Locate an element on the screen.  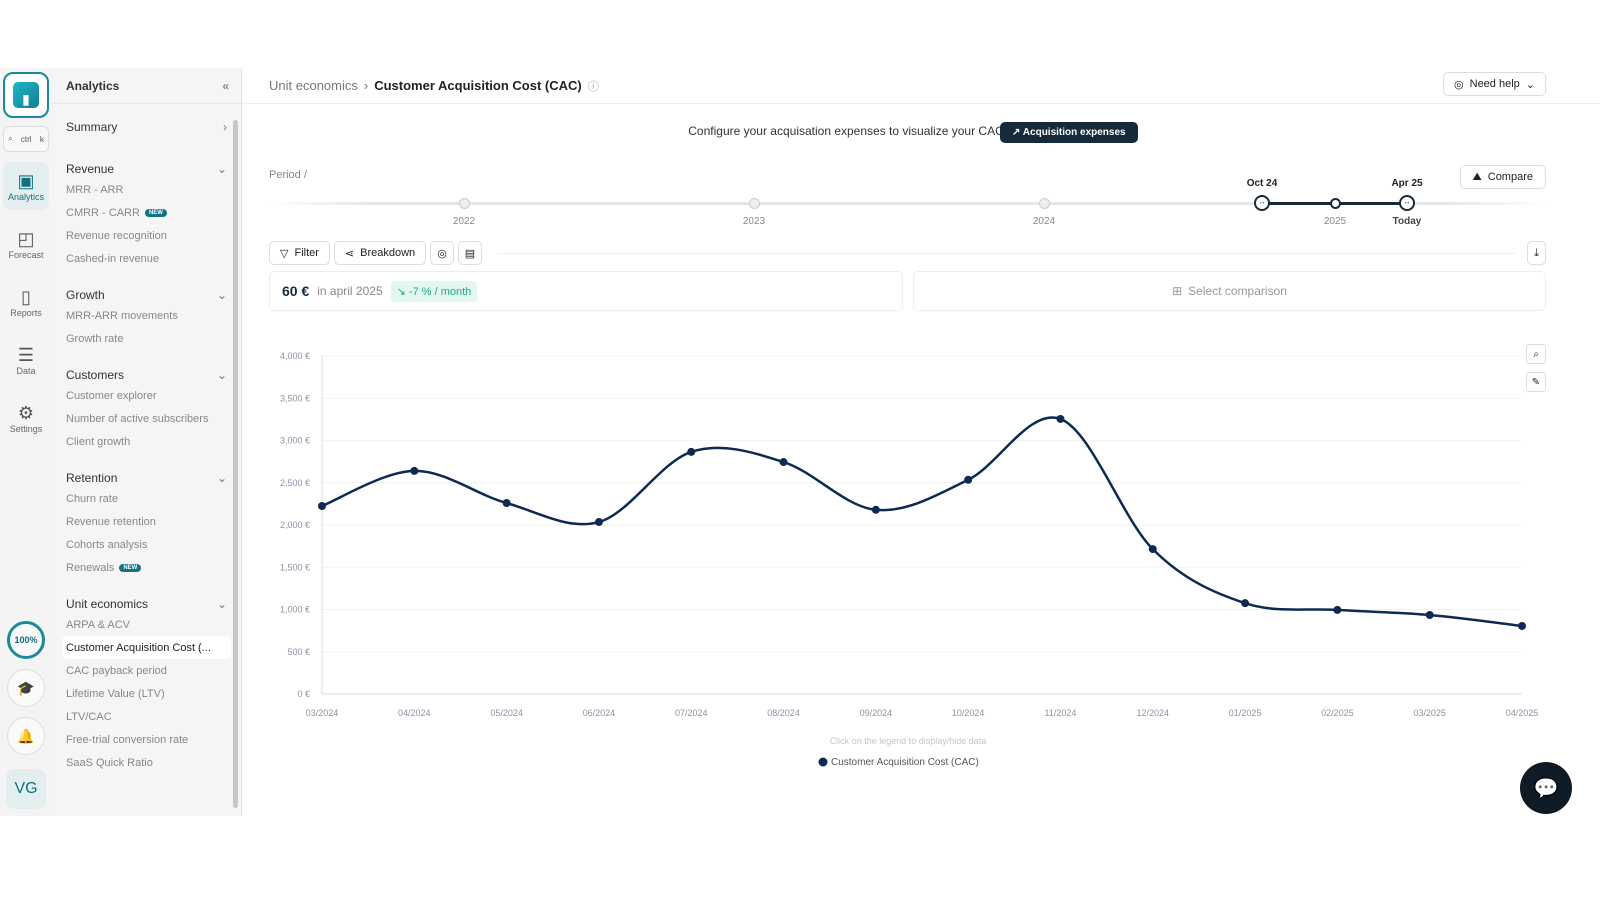
sidebar-group-header: Summary › is located at coordinates (146, 127).